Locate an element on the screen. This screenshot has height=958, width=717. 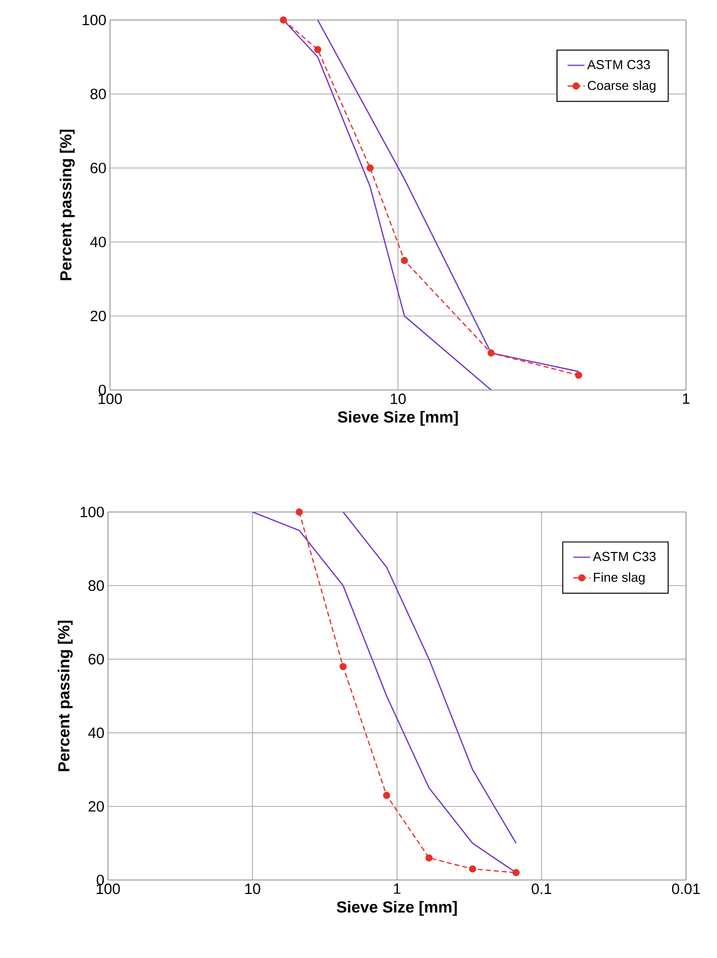
x-tick-label: 0.1 is located at coordinates (542, 889).